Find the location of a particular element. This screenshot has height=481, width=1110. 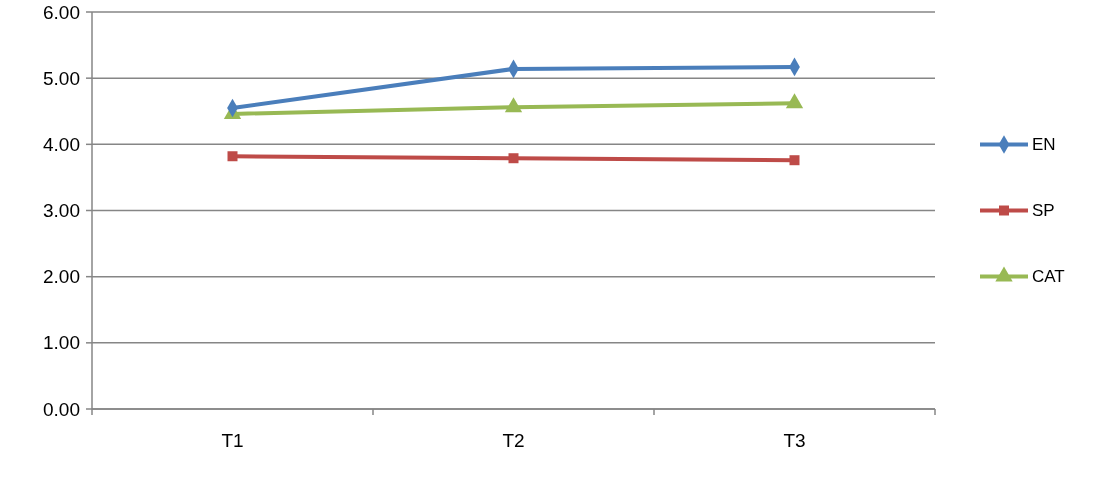

legend-label: CAT is located at coordinates (1048, 277).